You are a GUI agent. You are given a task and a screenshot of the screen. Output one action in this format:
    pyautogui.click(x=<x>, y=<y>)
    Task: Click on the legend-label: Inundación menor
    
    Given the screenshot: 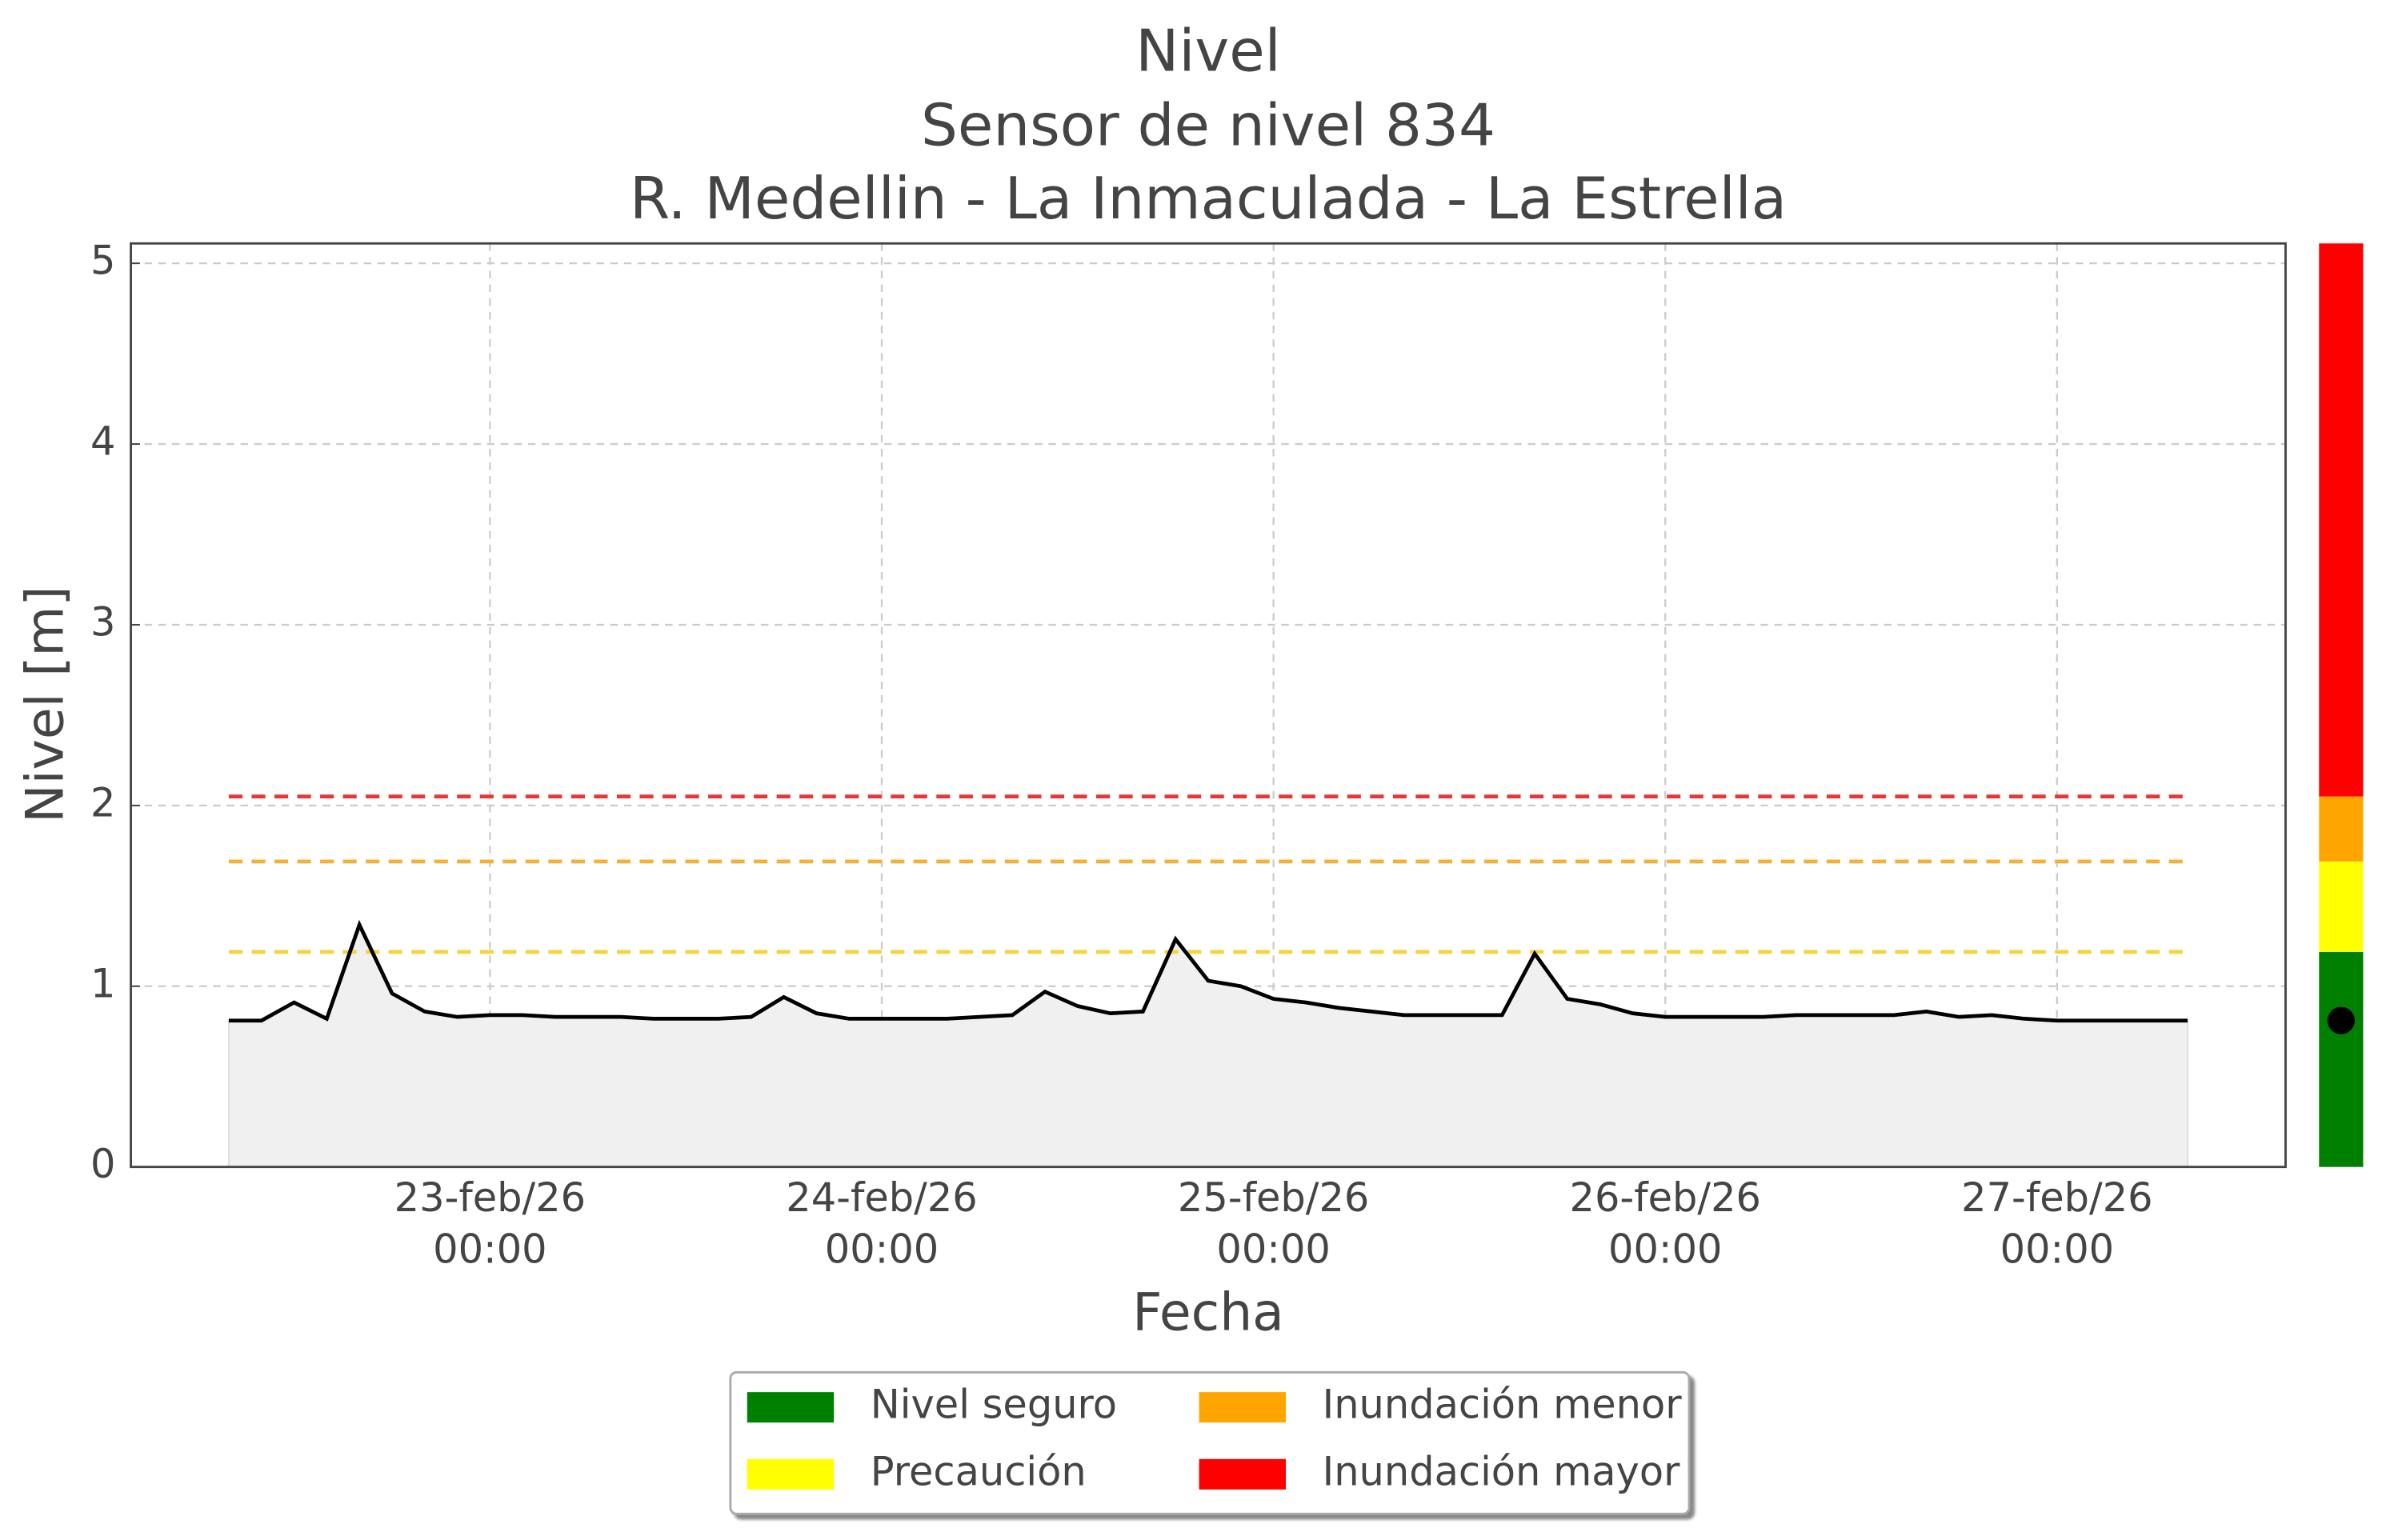 What is the action you would take?
    pyautogui.click(x=1503, y=1405)
    